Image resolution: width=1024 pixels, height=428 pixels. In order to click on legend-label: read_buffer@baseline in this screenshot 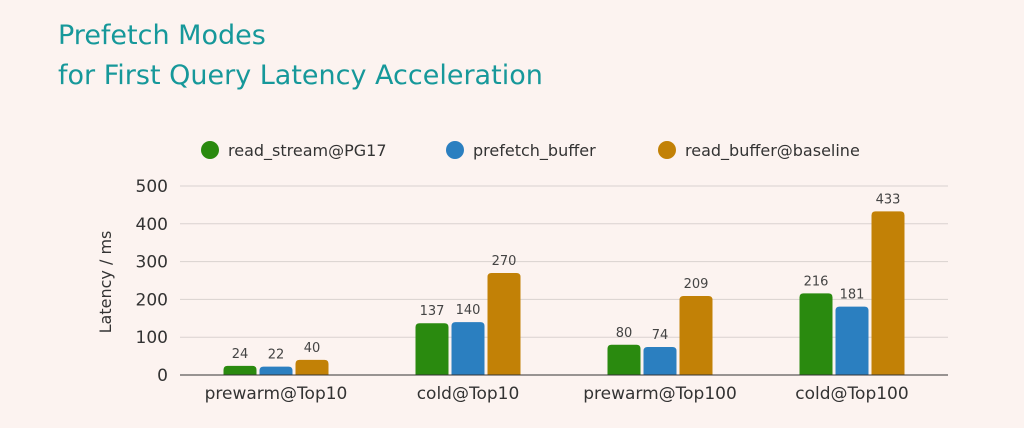, I will do `click(772, 151)`.